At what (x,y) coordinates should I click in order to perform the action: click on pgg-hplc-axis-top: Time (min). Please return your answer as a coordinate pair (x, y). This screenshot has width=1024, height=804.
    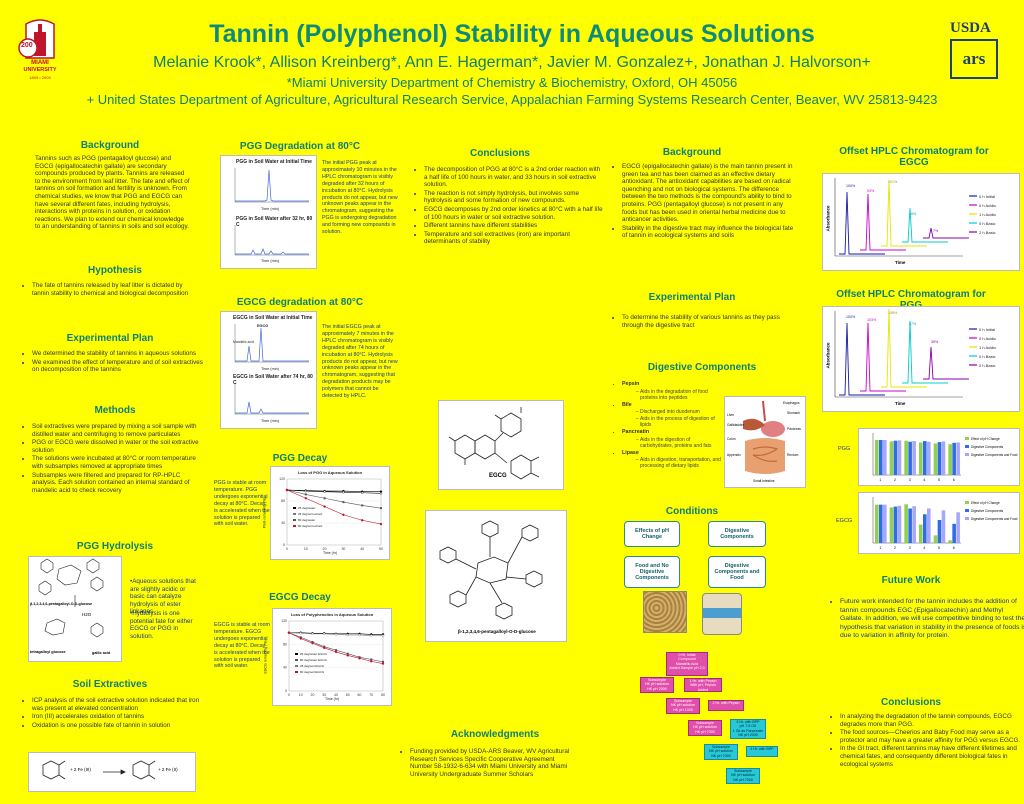
    Looking at the image, I should click on (270, 209).